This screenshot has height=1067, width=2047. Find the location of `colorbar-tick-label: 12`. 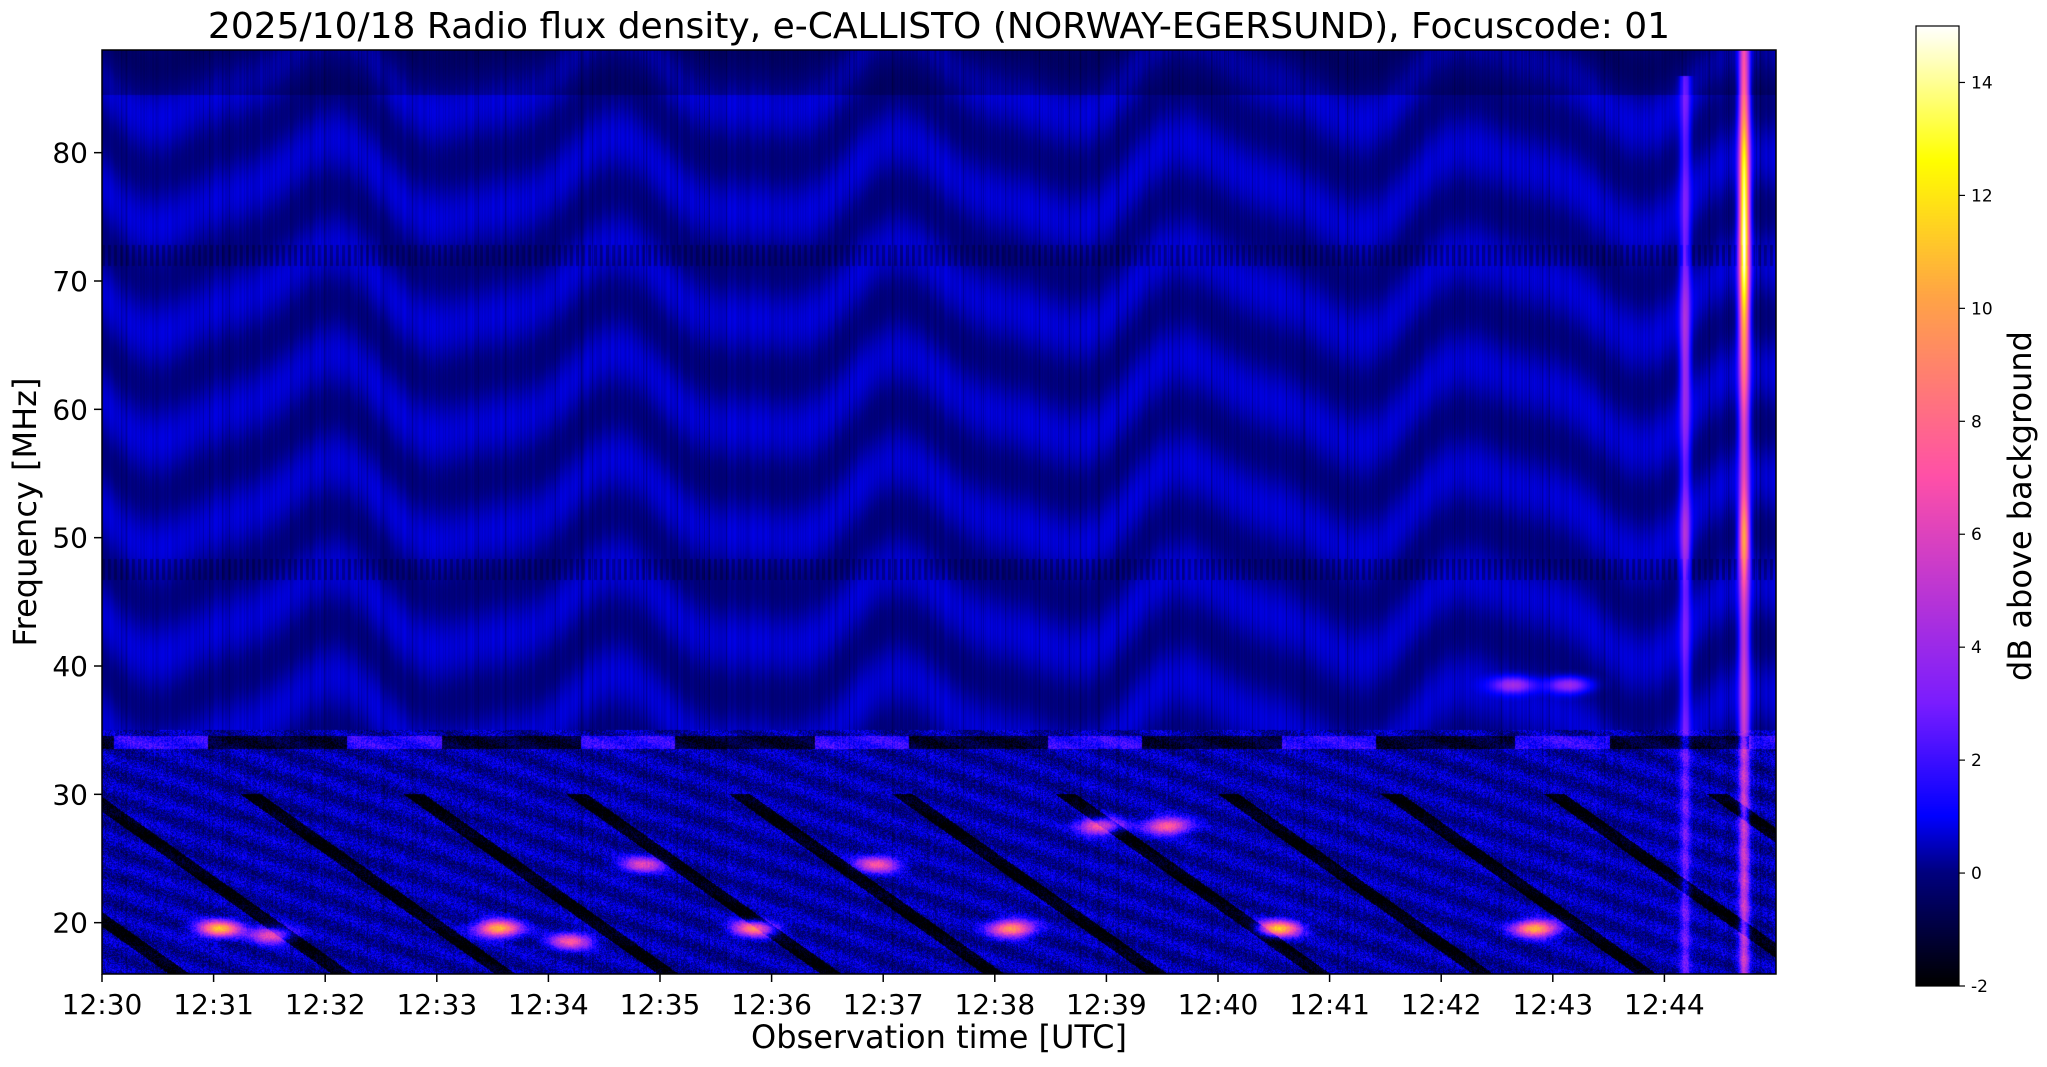

colorbar-tick-label: 12 is located at coordinates (1982, 196).